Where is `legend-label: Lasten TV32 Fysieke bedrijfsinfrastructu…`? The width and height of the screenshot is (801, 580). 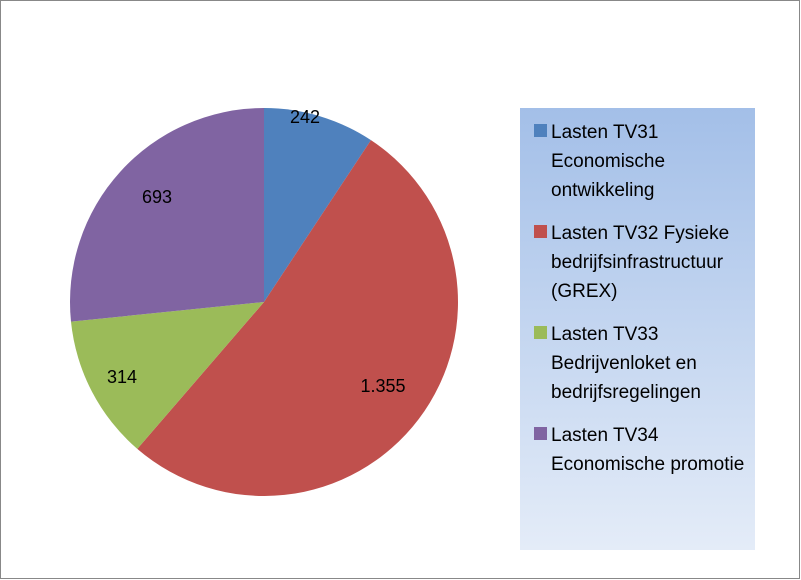 legend-label: Lasten TV32 Fysieke bedrijfsinfrastructu… is located at coordinates (640, 262).